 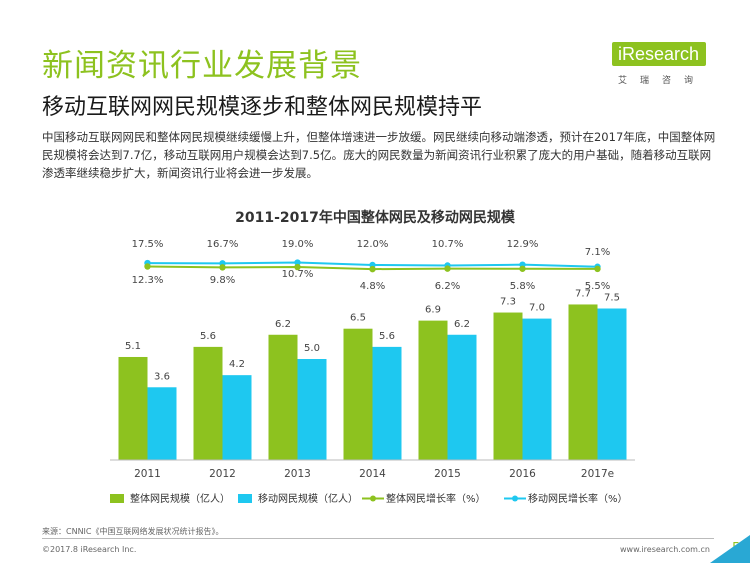 I want to click on legend-label: 移动网民规模（亿人）, so click(x=308, y=498).